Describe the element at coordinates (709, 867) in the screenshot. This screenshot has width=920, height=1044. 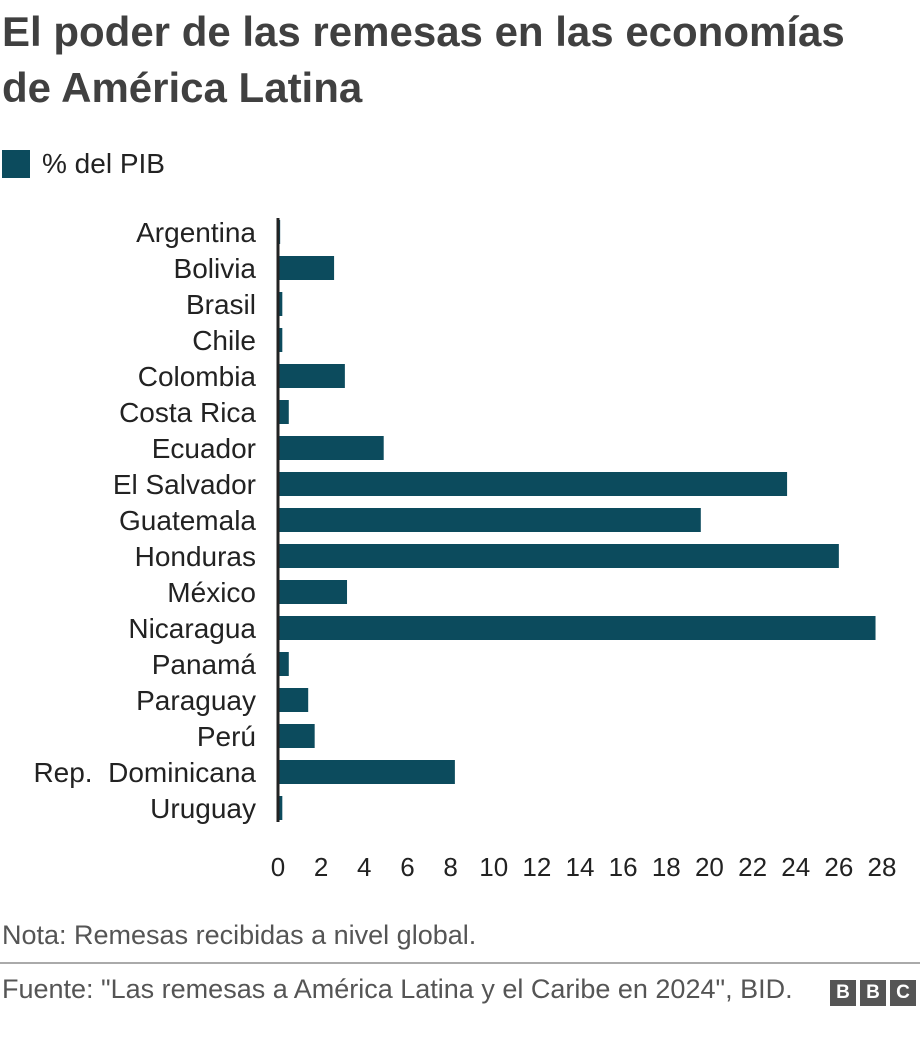
I see `x-tick-label: 20` at that location.